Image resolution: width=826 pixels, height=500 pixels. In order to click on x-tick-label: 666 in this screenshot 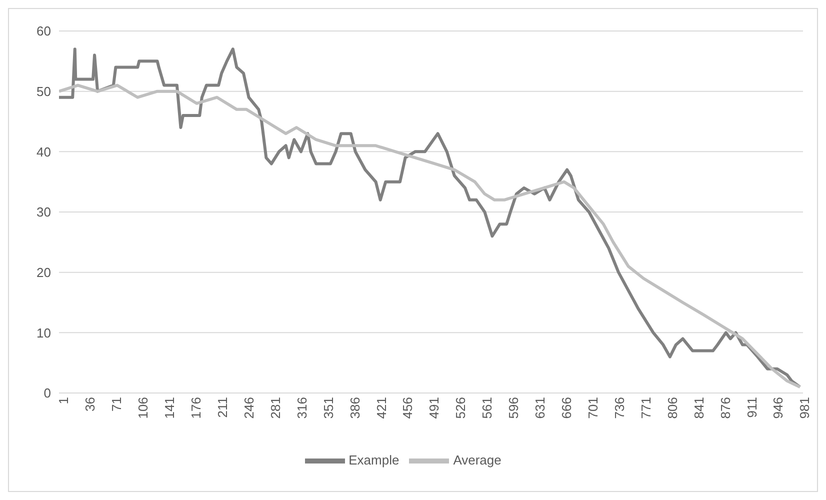, I will do `click(566, 408)`.